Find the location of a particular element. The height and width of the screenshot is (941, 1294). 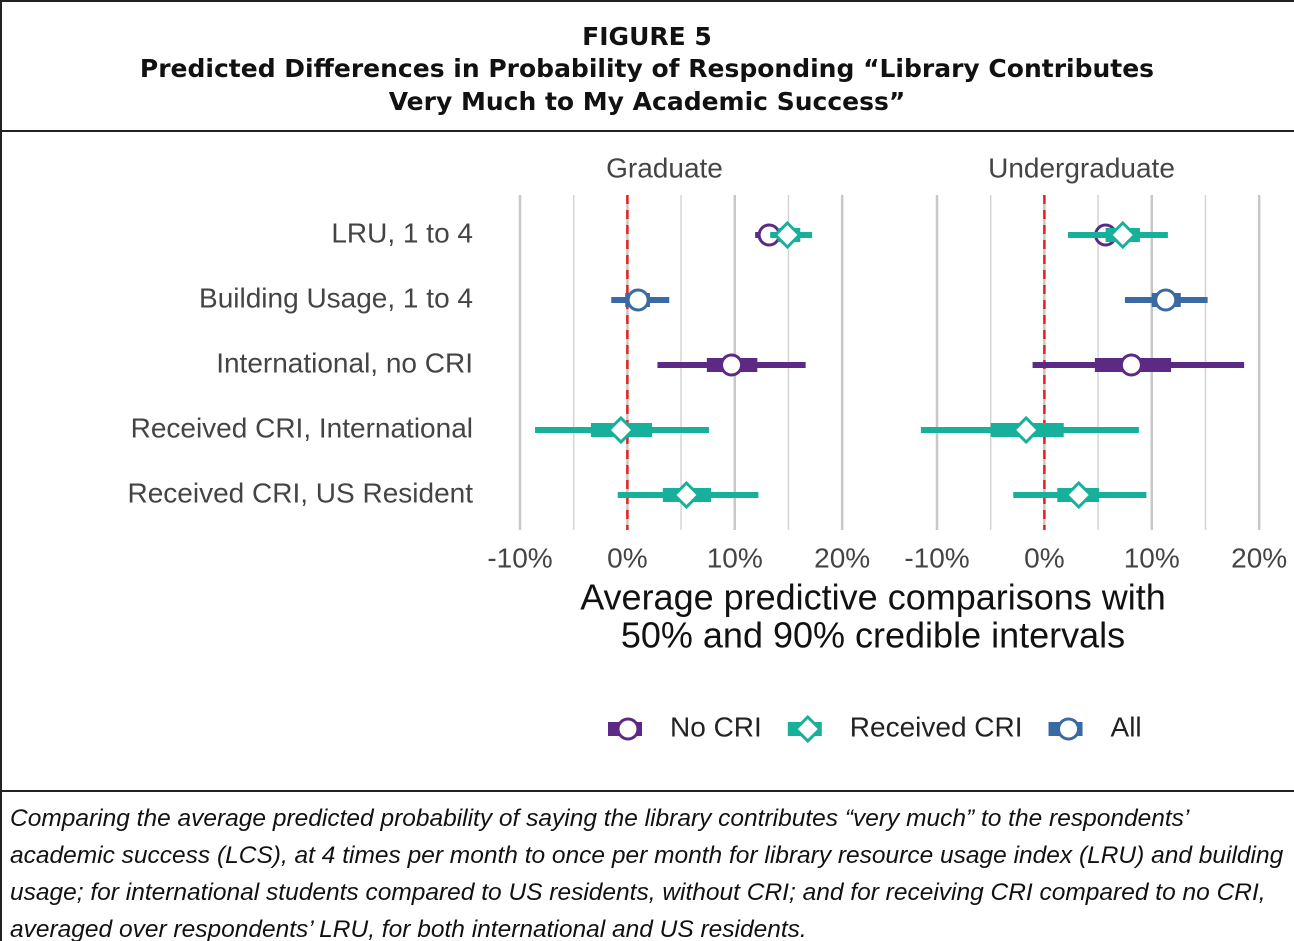

legend-label: All is located at coordinates (1126, 726).